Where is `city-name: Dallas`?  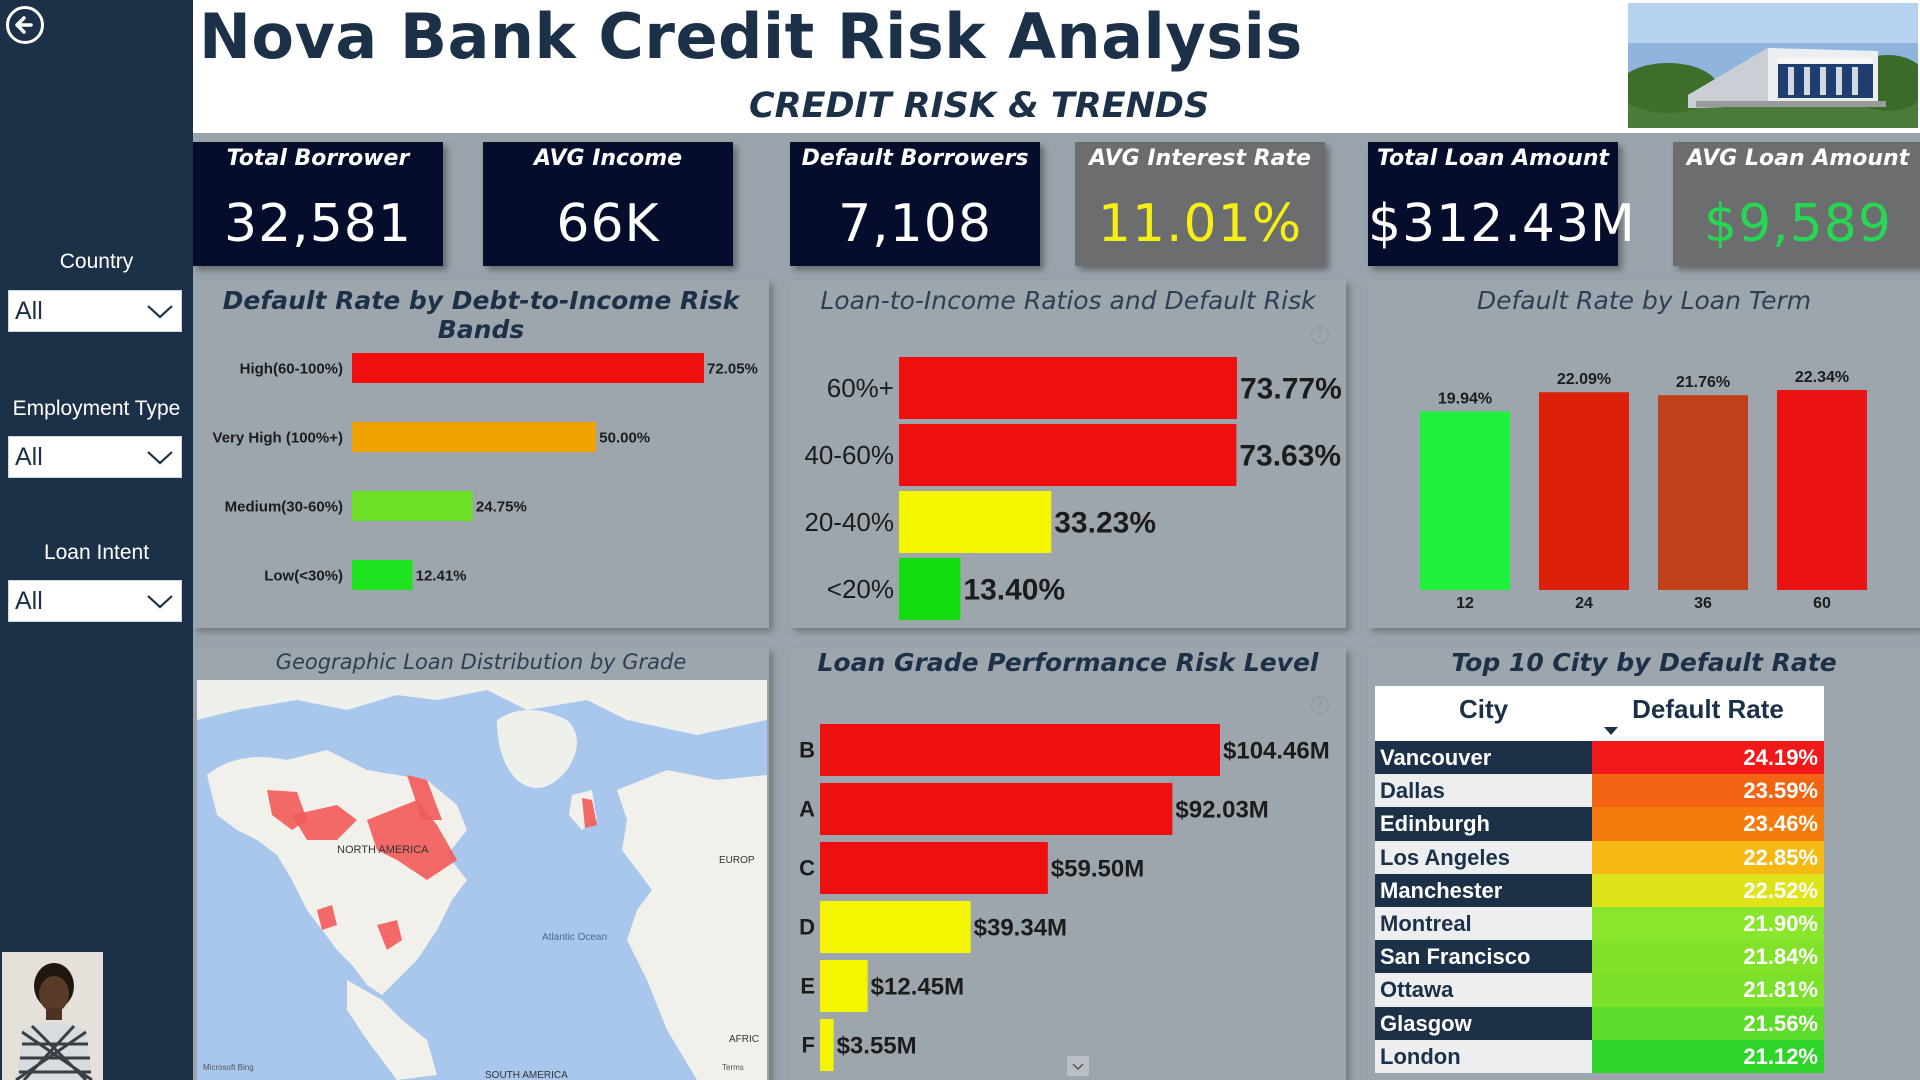 city-name: Dallas is located at coordinates (1483, 791).